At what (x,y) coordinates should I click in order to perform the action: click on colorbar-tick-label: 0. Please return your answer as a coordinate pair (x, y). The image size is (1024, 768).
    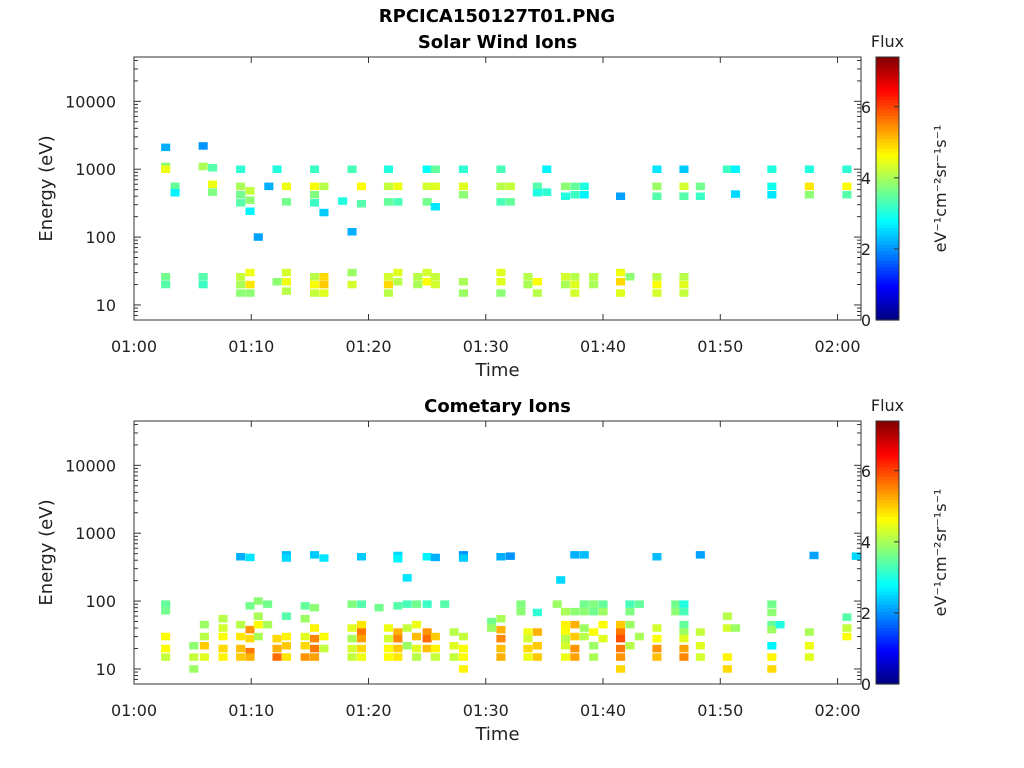
    Looking at the image, I should click on (866, 320).